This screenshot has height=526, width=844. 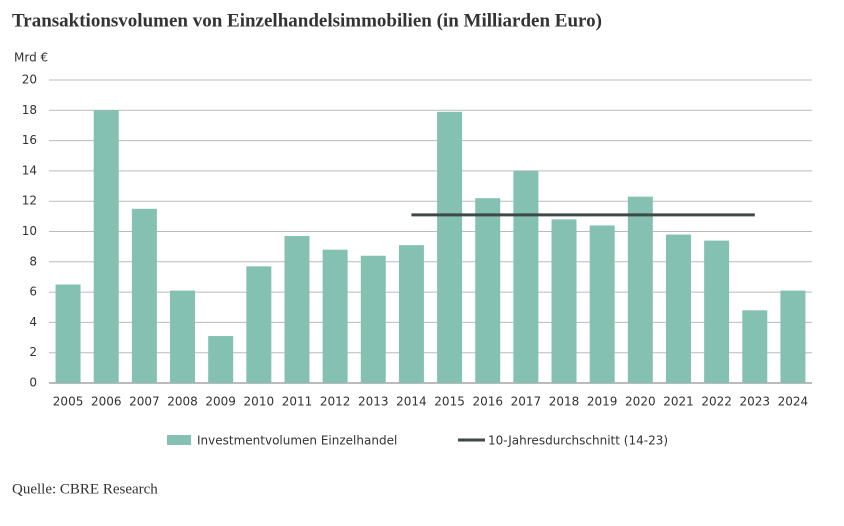 What do you see at coordinates (29, 110) in the screenshot?
I see `y-tick-label: 18` at bounding box center [29, 110].